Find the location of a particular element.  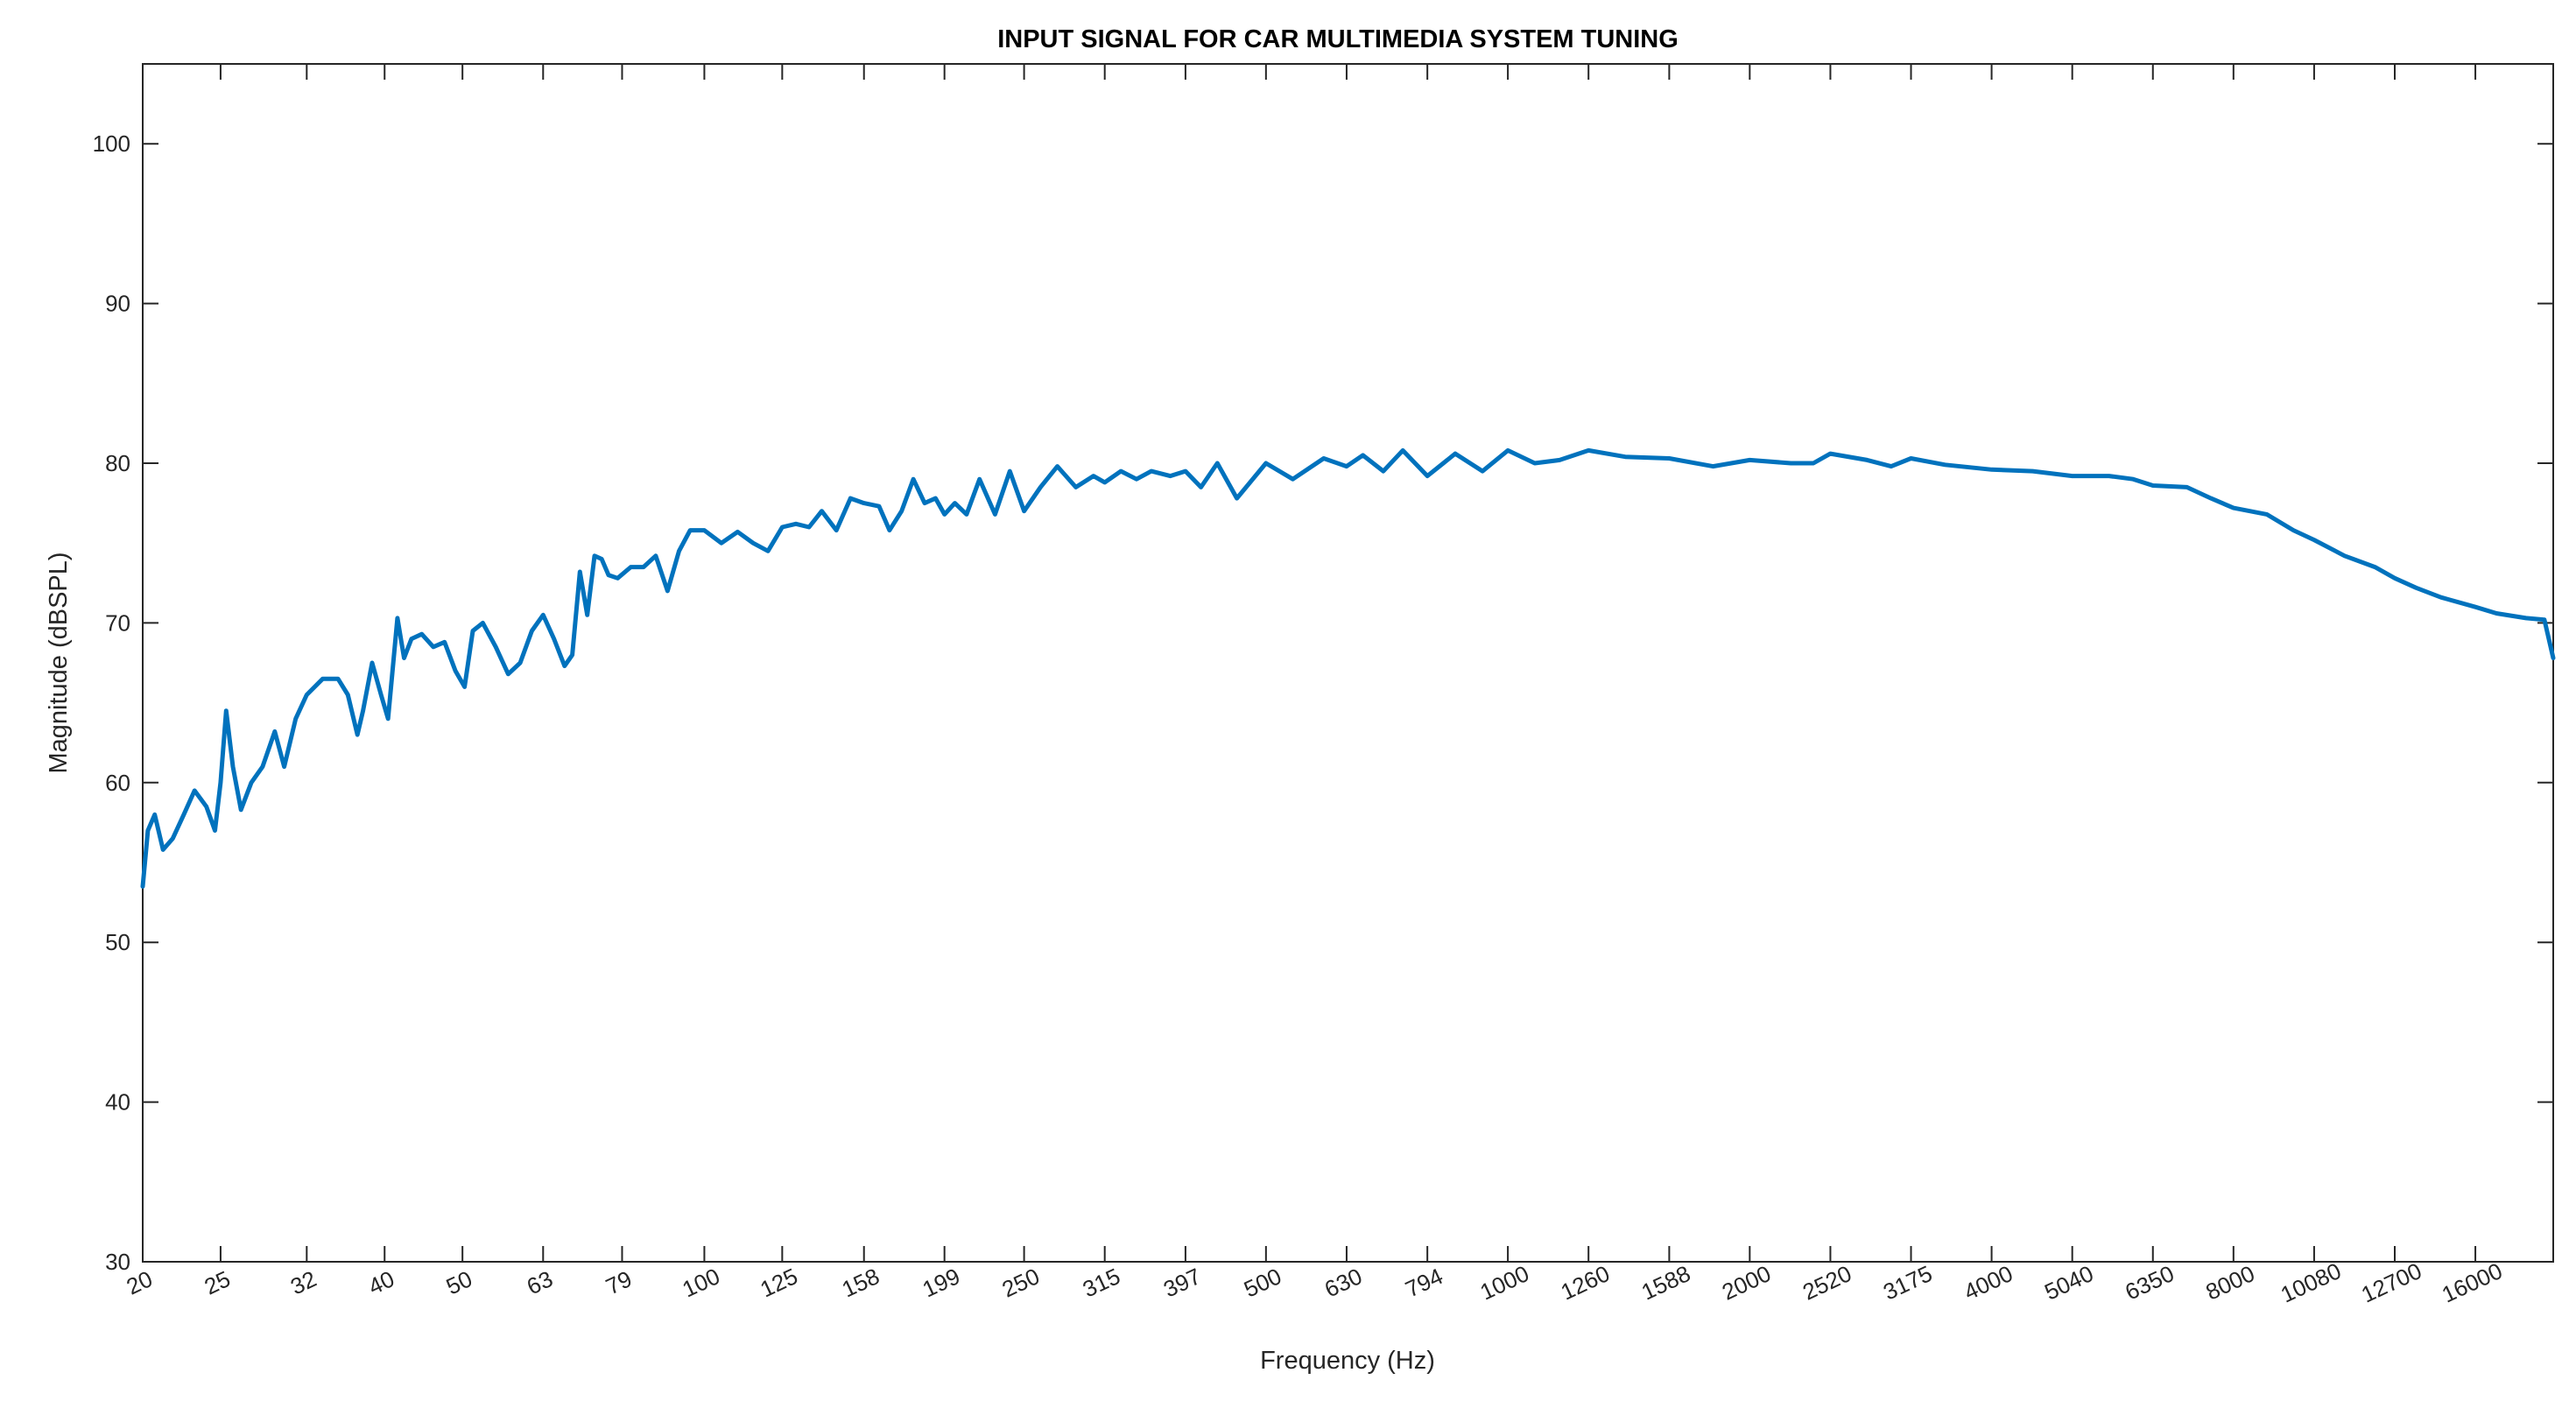

x-tick-label: 4000 is located at coordinates (1988, 1283).